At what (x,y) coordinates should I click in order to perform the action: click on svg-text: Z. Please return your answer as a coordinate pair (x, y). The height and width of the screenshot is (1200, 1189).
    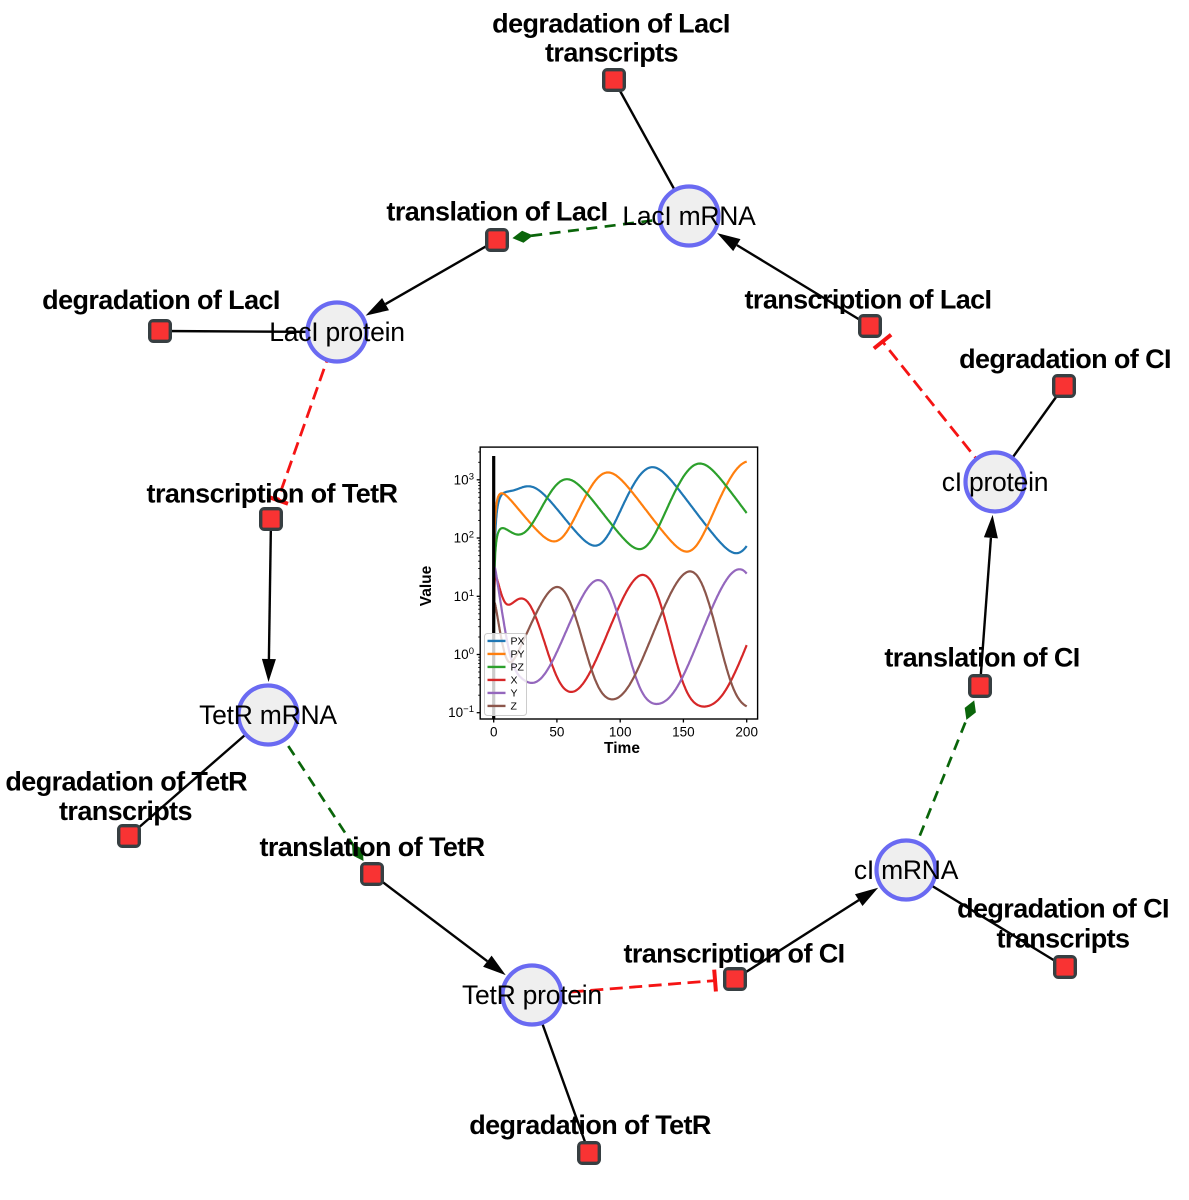
    Looking at the image, I should click on (514, 707).